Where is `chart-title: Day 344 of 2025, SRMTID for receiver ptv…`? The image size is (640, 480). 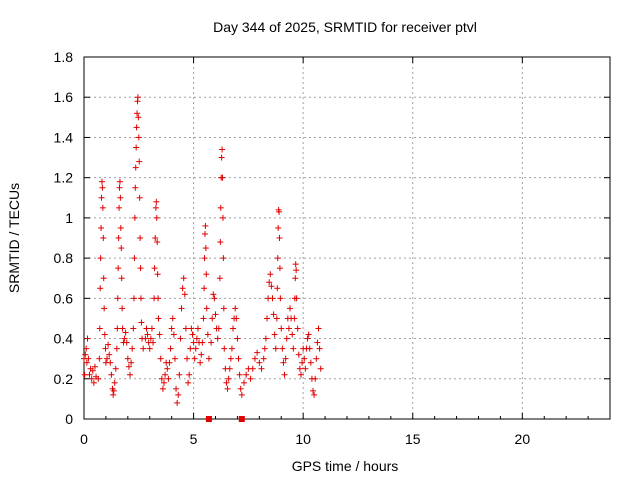 chart-title: Day 344 of 2025, SRMTID for receiver ptv… is located at coordinates (345, 27).